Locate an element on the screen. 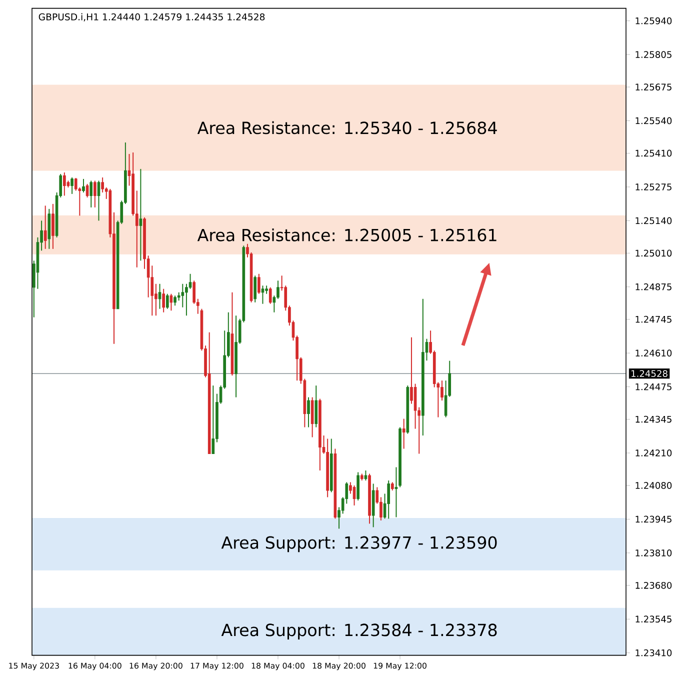 Image resolution: width=678 pixels, height=678 pixels. y-tick-label: 1.23680 is located at coordinates (654, 585).